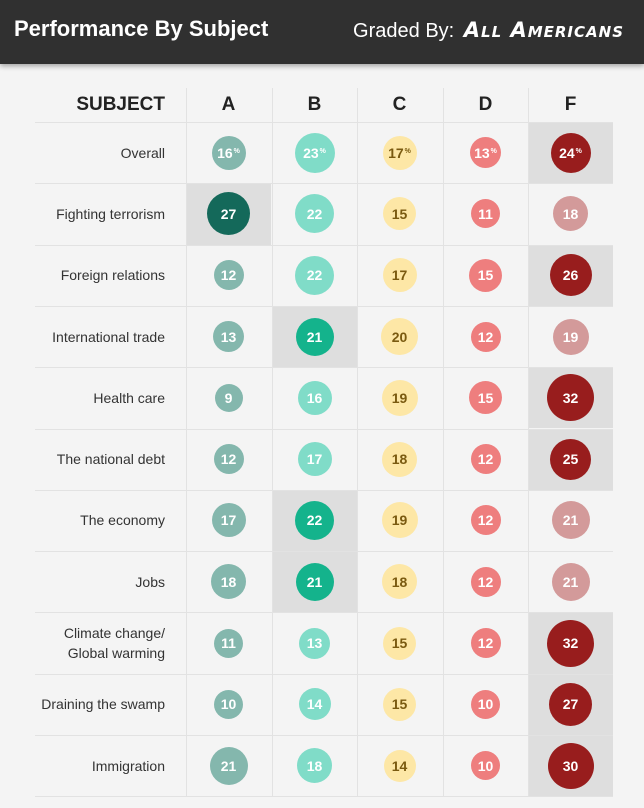 This screenshot has width=644, height=808. I want to click on bubble-value: 13, so click(314, 643).